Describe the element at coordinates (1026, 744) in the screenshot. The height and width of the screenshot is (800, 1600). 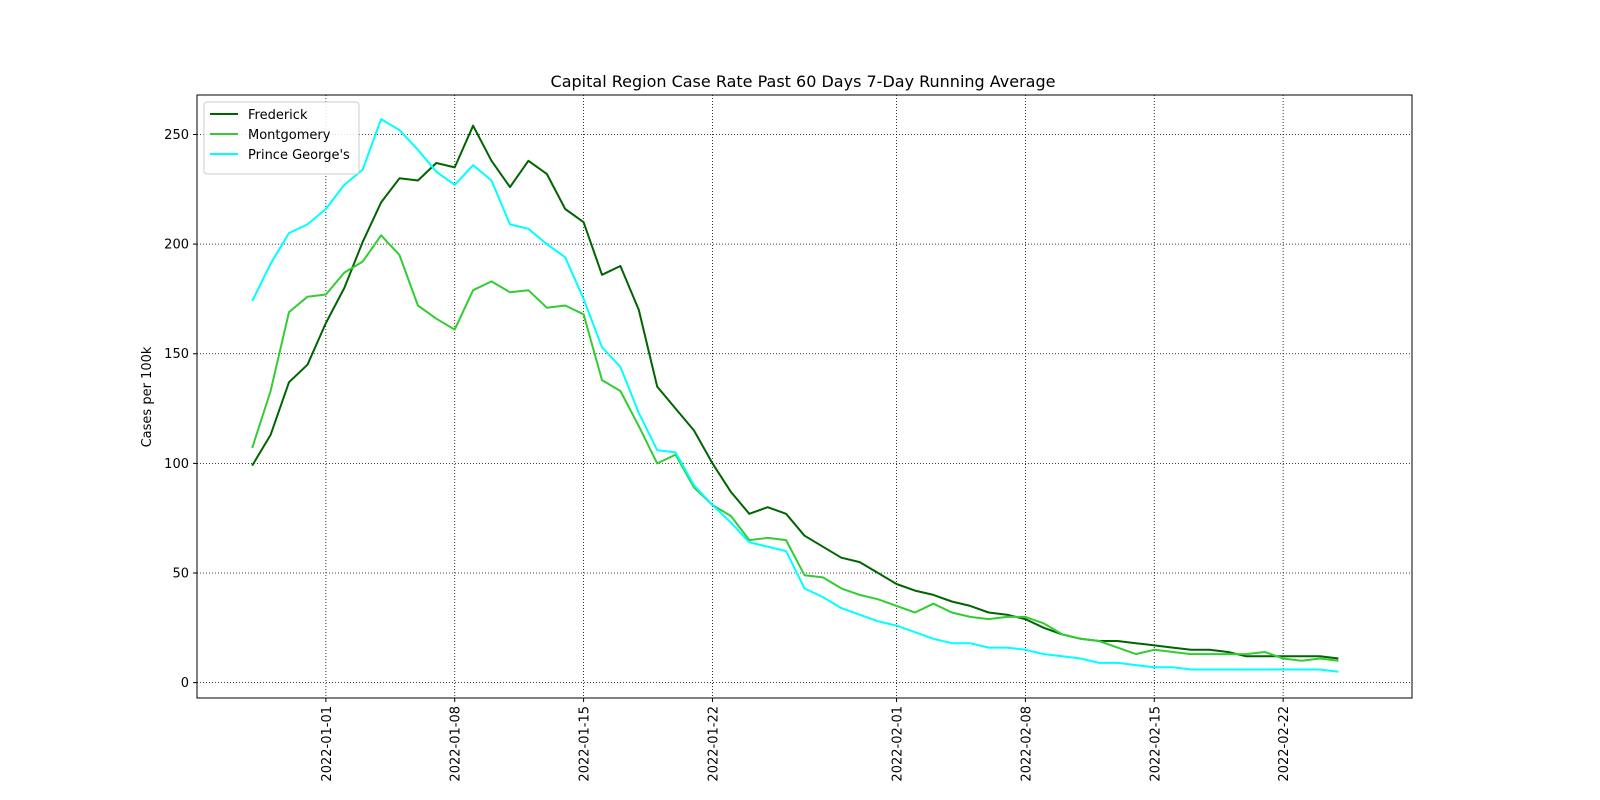
I see `x-tick-label: 2022-02-08` at that location.